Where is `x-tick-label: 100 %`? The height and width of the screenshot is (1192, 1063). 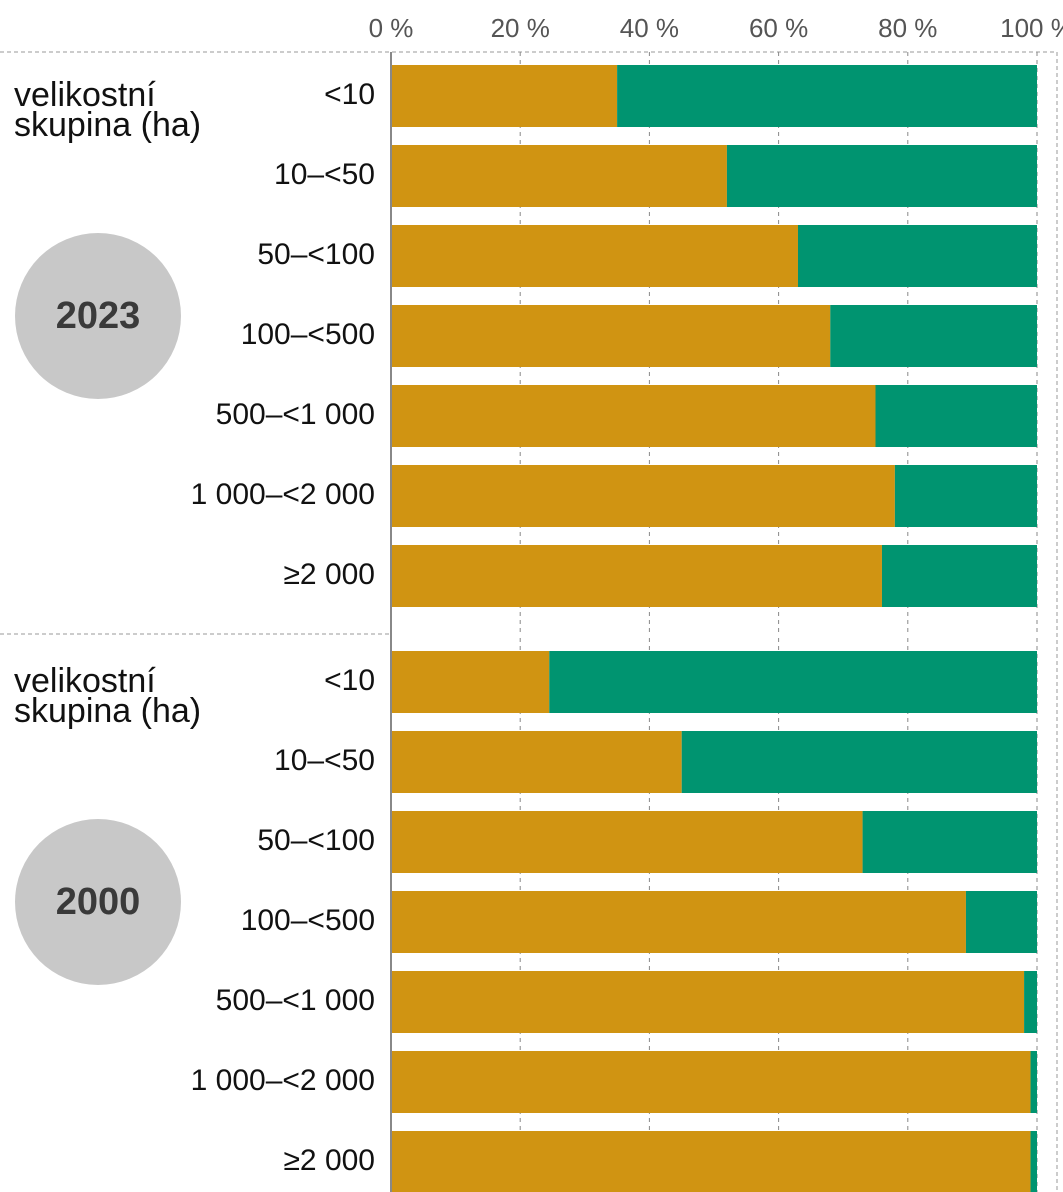
x-tick-label: 100 % is located at coordinates (1031, 28).